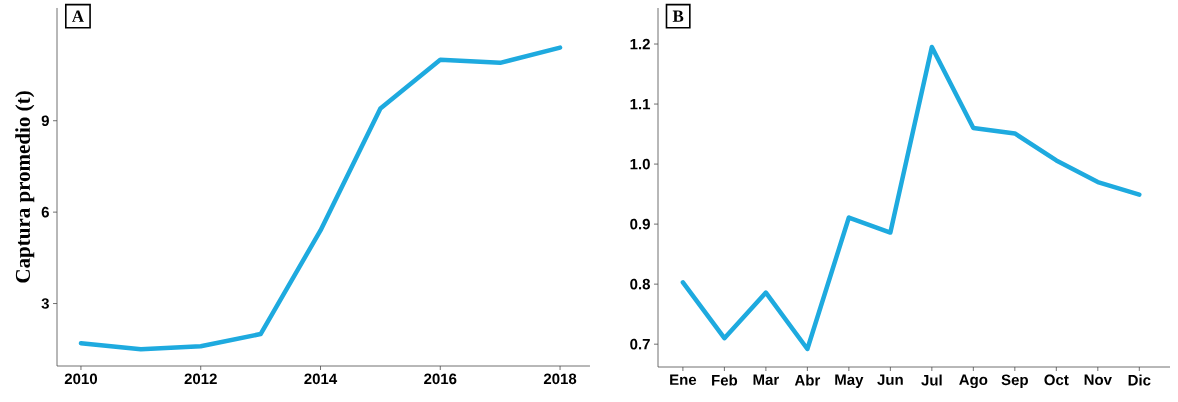  I want to click on x-tick-label: Feb, so click(725, 380).